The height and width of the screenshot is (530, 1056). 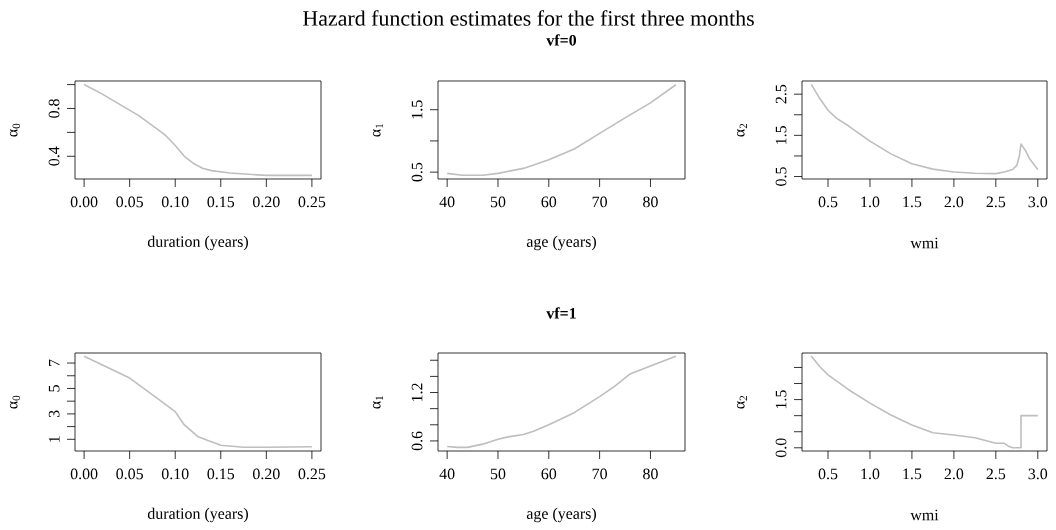 What do you see at coordinates (54, 414) in the screenshot?
I see `y-tick-label: 3` at bounding box center [54, 414].